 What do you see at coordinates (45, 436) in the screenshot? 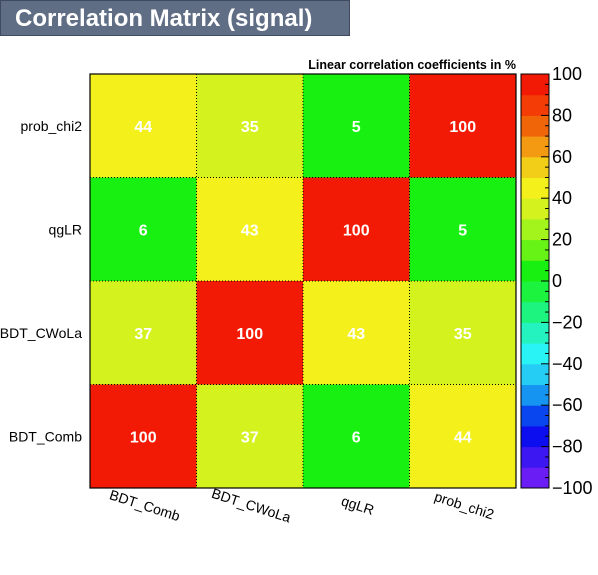
I see `y-tick-label: BDT_Comb` at bounding box center [45, 436].